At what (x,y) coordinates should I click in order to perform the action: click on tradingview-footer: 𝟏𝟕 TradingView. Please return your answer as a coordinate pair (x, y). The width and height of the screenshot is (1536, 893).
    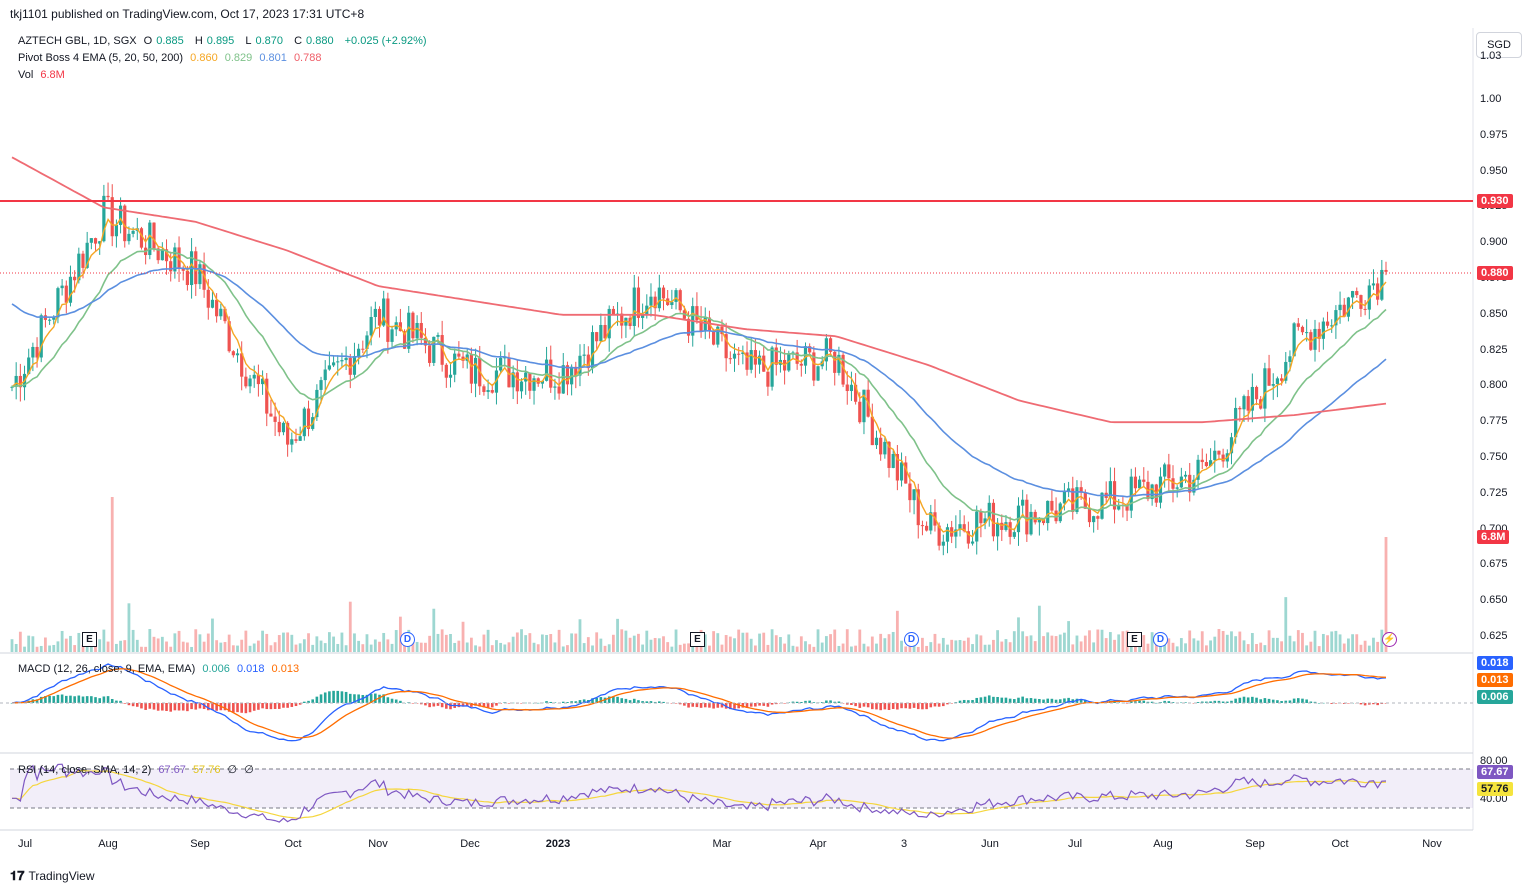
    Looking at the image, I should click on (52, 876).